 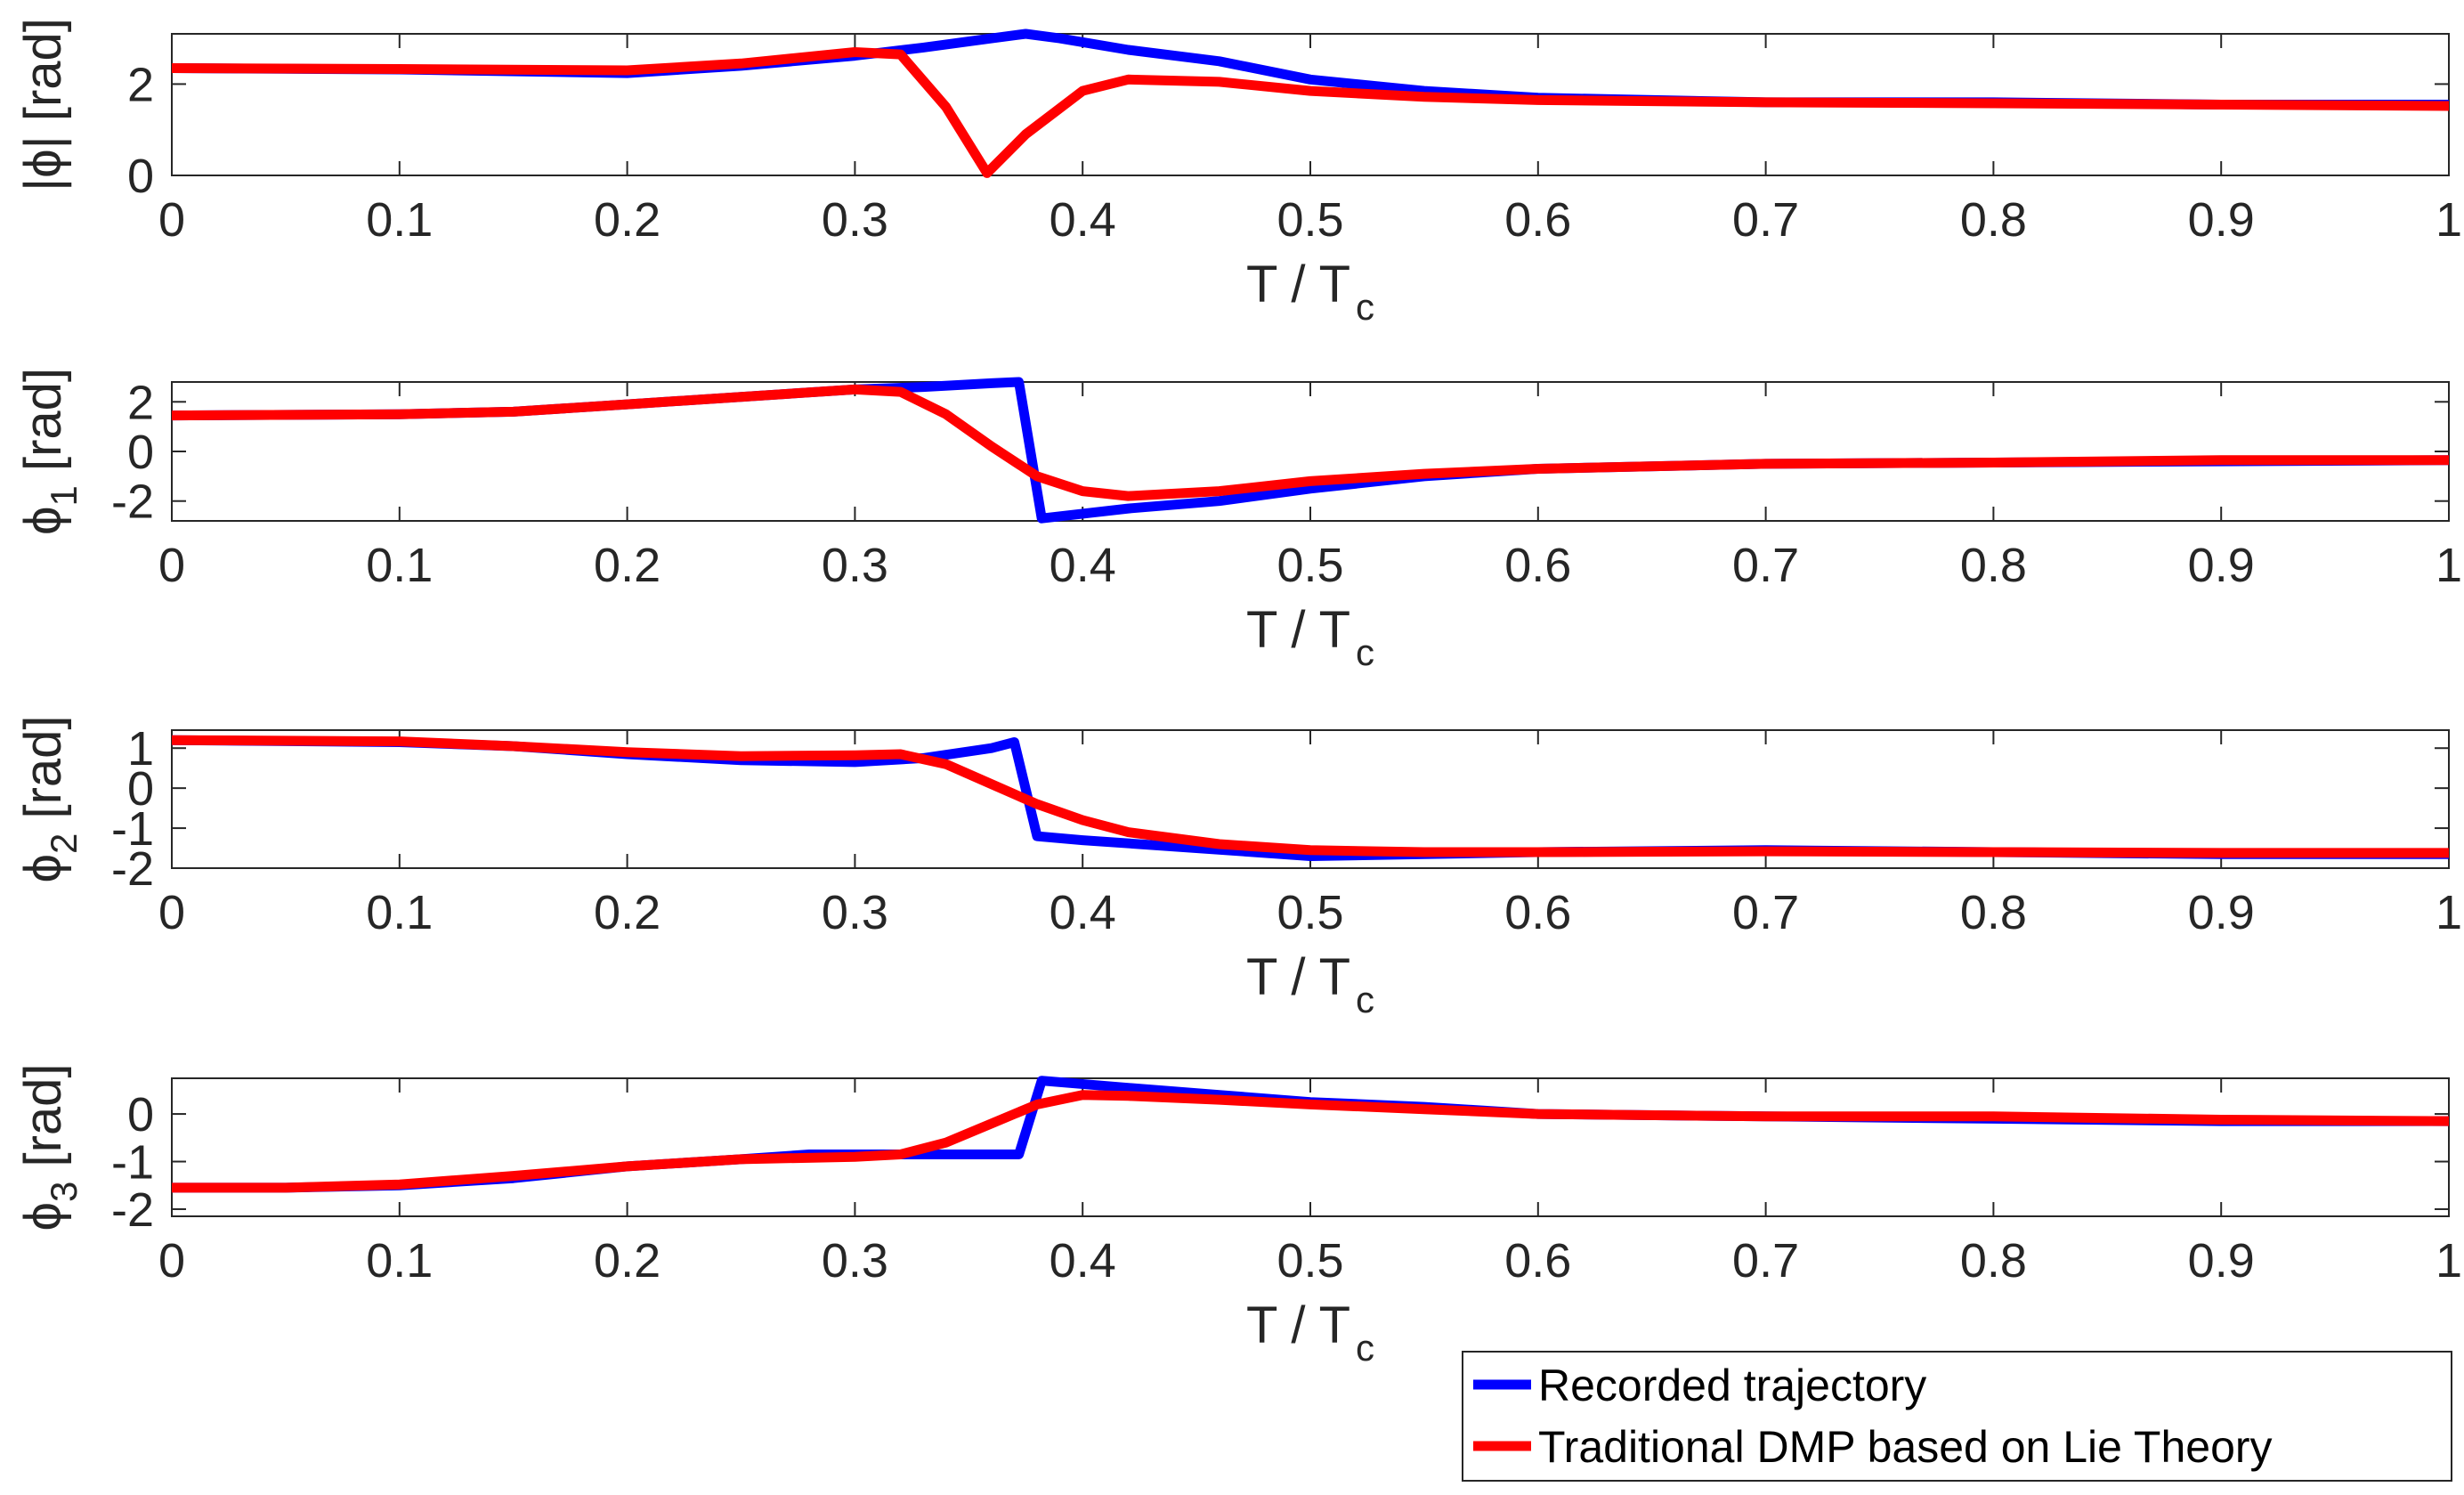 I want to click on legend-label-dmp: Traditional DMP based on Lie Theory, so click(x=1905, y=1447).